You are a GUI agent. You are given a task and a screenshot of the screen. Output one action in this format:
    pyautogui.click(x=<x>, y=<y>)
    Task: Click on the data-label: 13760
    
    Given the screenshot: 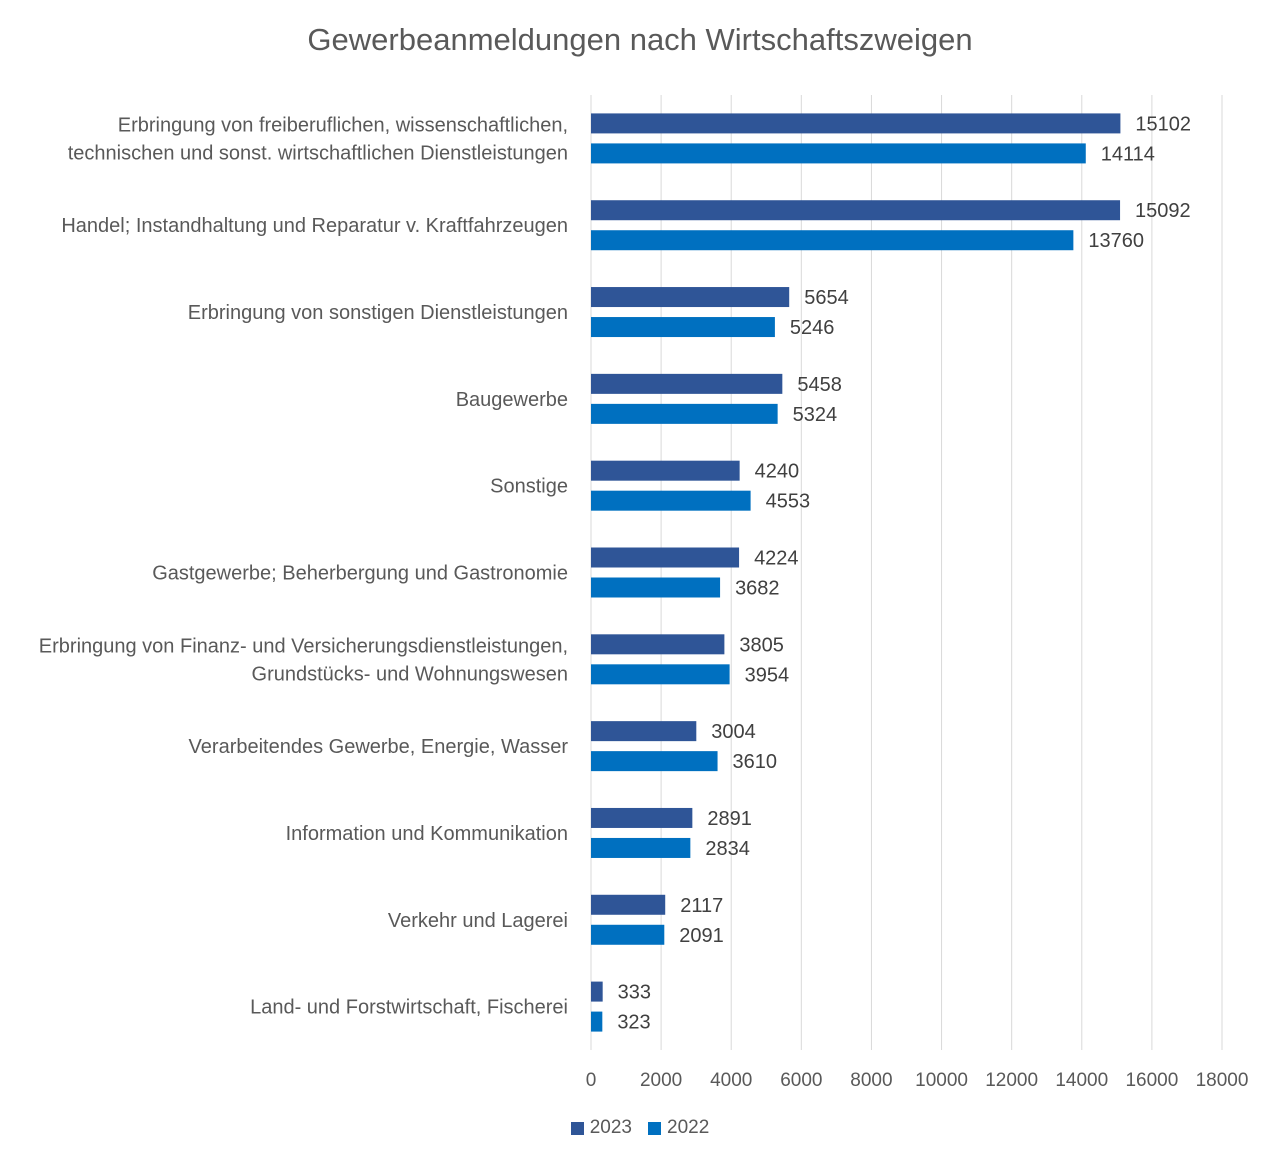 What is the action you would take?
    pyautogui.click(x=1116, y=241)
    